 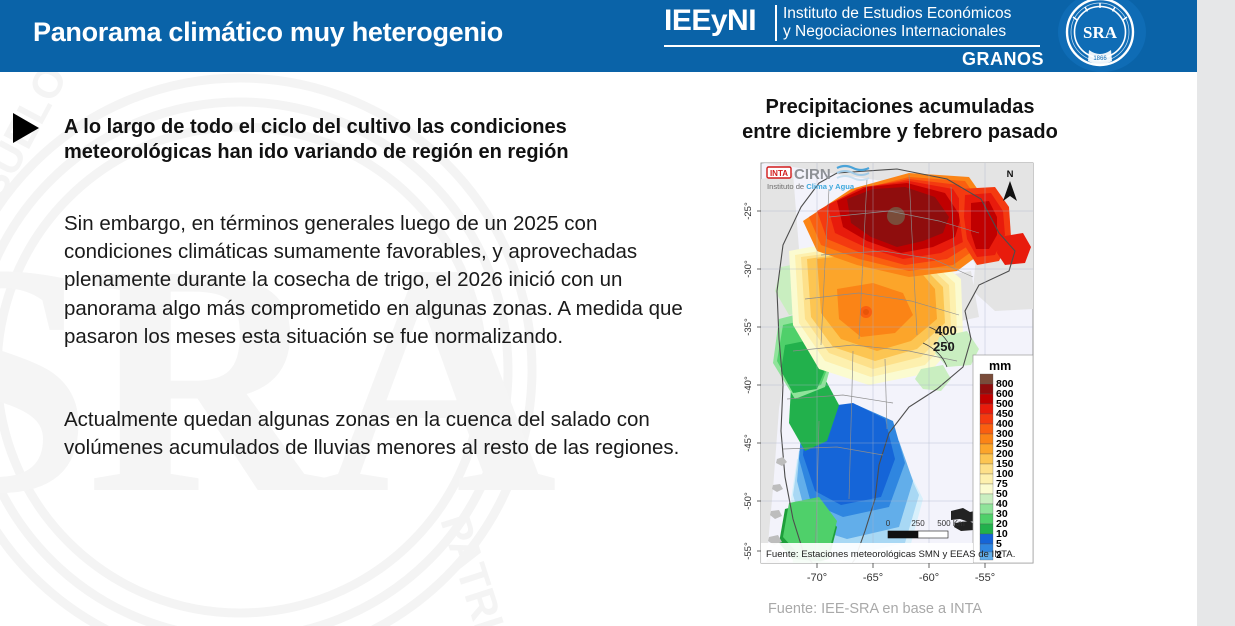 I want to click on svg-text: -60°, so click(x=929, y=578).